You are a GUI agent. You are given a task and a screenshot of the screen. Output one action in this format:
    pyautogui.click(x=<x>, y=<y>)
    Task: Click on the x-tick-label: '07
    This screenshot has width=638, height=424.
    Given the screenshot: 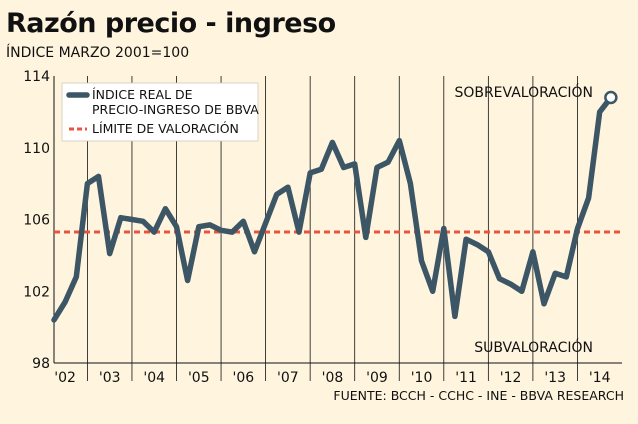 What is the action you would take?
    pyautogui.click(x=288, y=378)
    